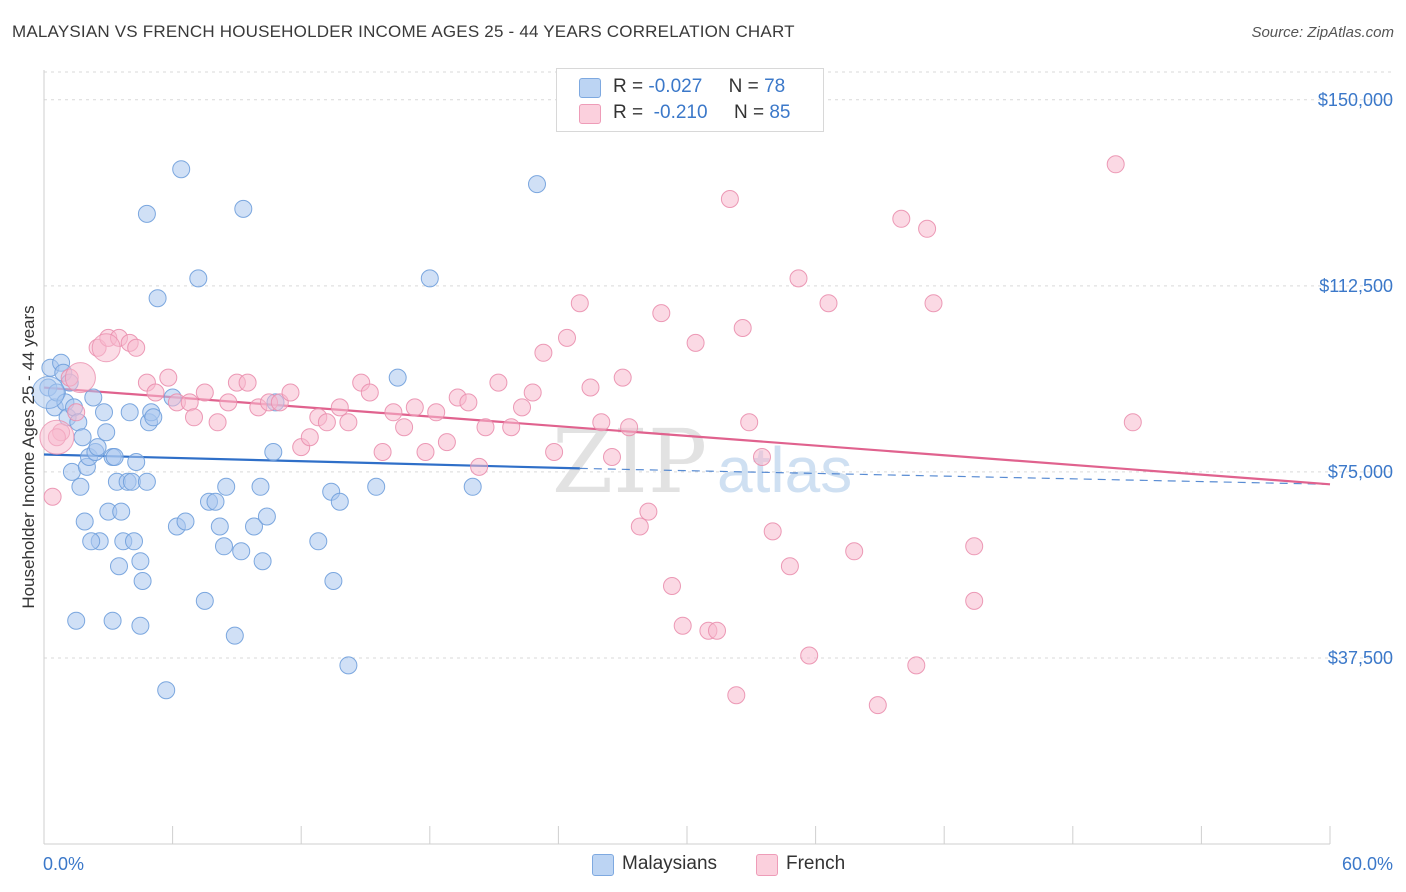  I want to click on malaysians-r-value: -0.027, so click(675, 86).